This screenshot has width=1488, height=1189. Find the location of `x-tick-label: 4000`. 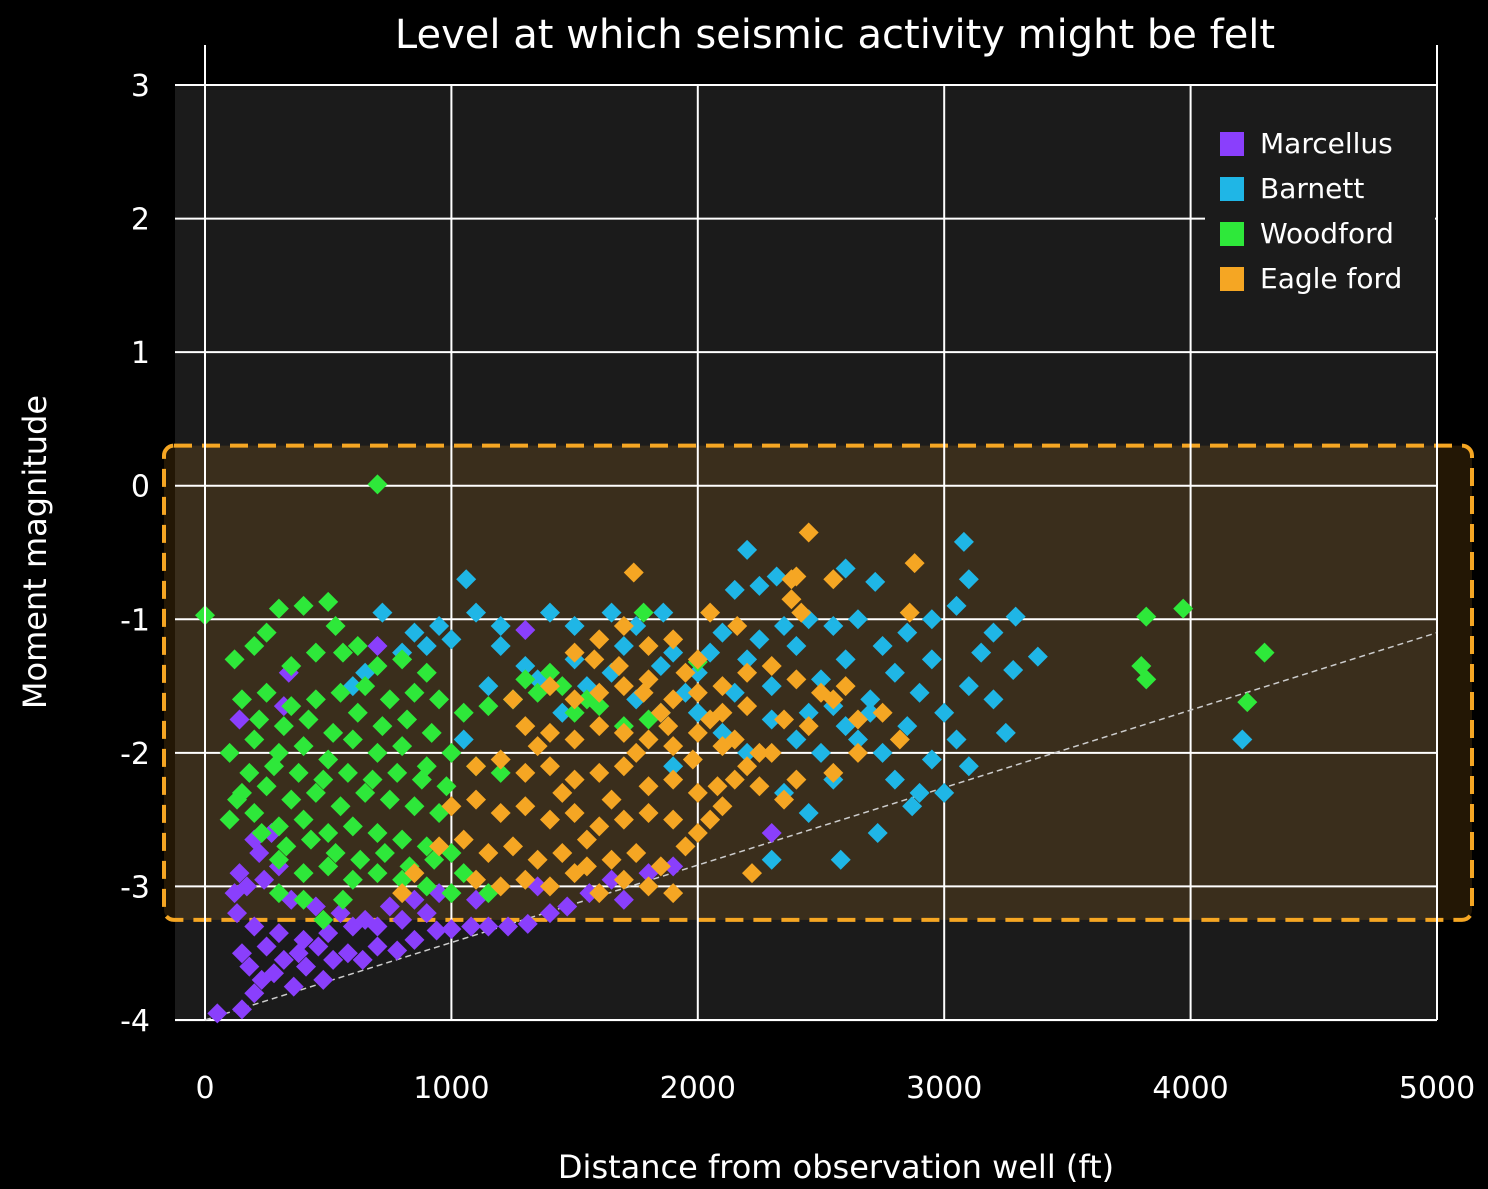

x-tick-label: 4000 is located at coordinates (1190, 1088).